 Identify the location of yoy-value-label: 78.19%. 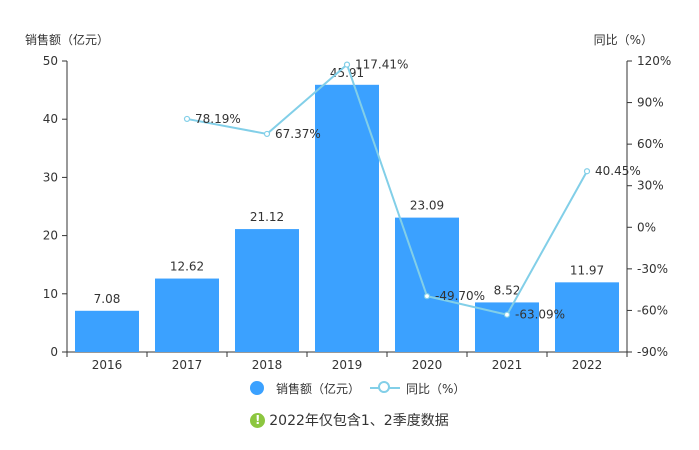
(218, 119).